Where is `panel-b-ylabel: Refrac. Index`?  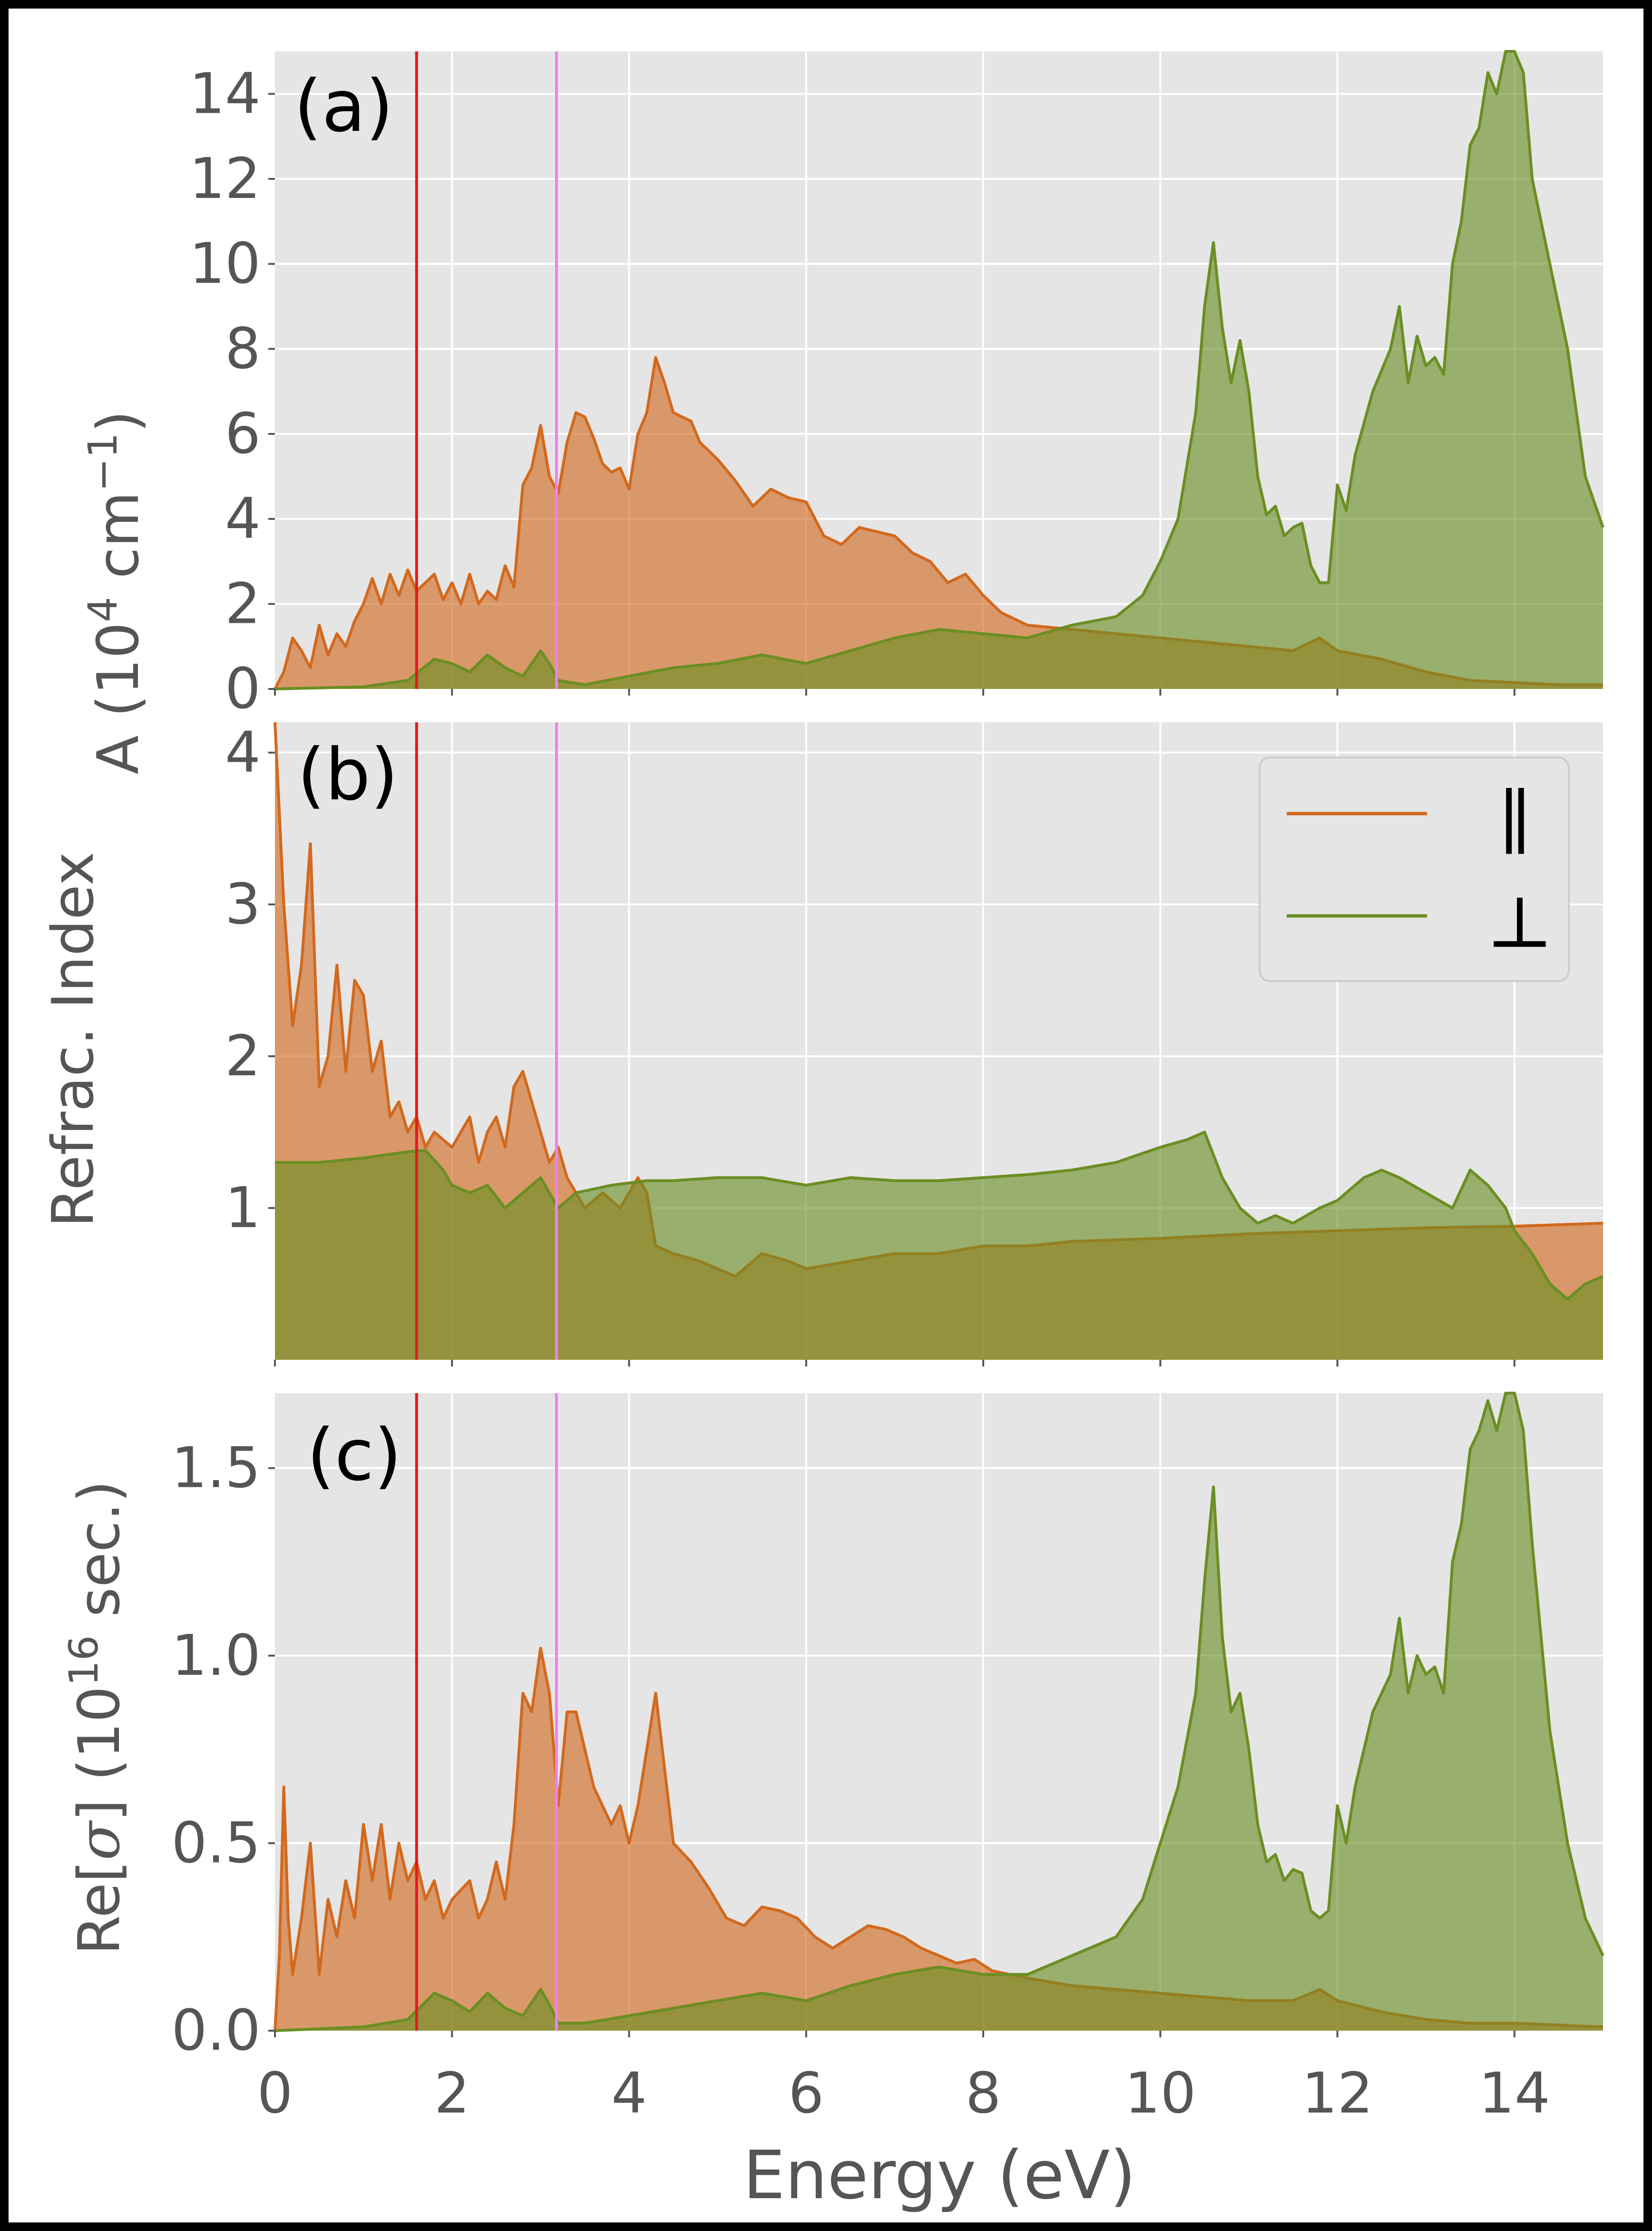
panel-b-ylabel: Refrac. Index is located at coordinates (73, 1040).